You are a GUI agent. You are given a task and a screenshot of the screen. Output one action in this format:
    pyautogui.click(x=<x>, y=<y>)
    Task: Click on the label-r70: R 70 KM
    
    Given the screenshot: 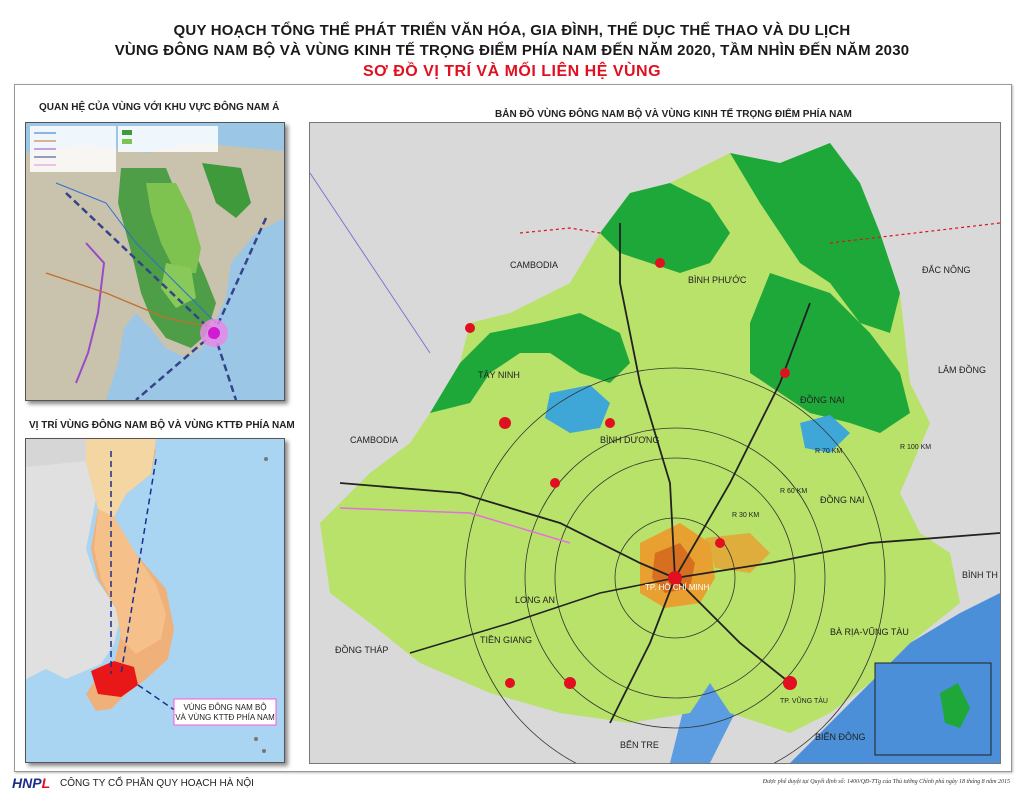 What is the action you would take?
    pyautogui.click(x=828, y=451)
    